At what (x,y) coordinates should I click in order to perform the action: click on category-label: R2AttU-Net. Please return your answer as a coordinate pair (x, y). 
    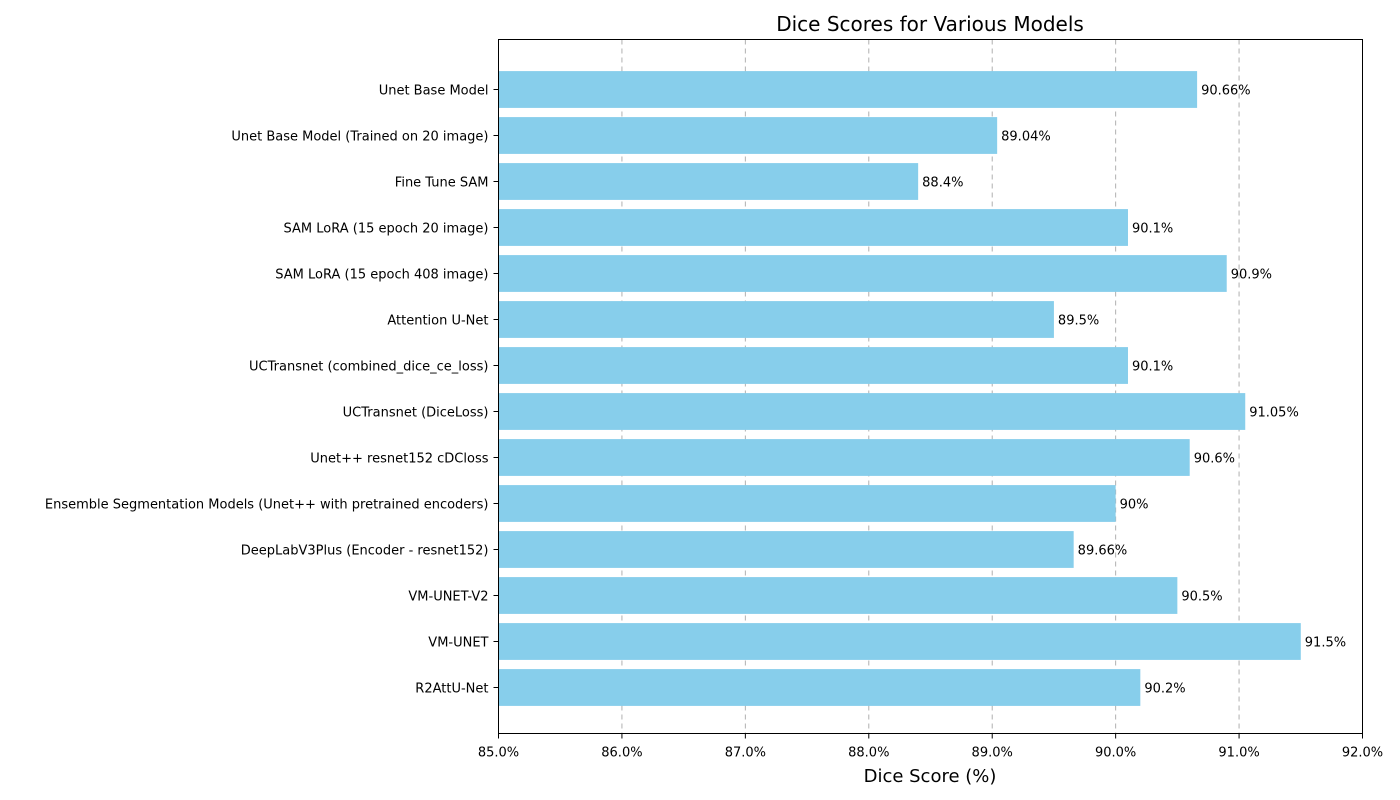
    Looking at the image, I should click on (451, 689).